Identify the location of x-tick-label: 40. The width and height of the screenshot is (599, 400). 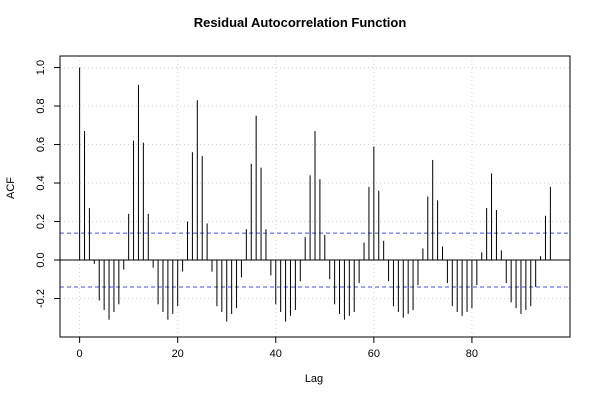
(276, 354).